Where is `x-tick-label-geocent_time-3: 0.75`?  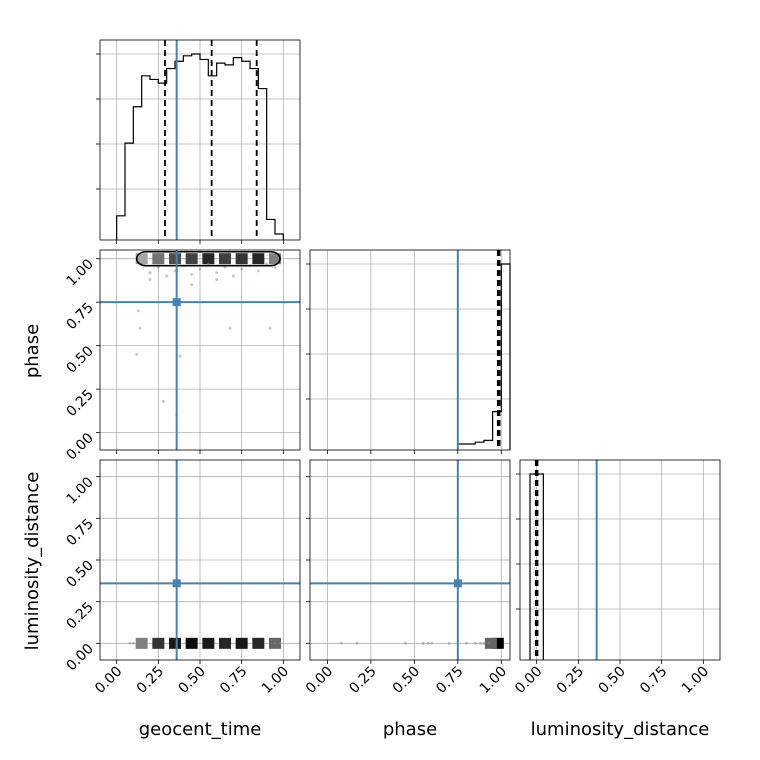 x-tick-label-geocent_time-3: 0.75 is located at coordinates (233, 680).